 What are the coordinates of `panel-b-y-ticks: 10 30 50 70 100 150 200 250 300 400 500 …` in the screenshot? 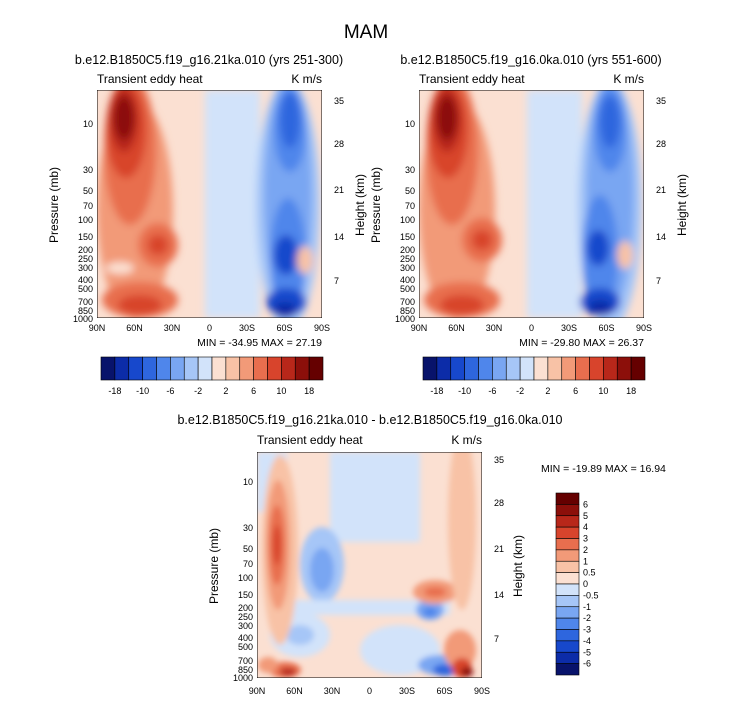 It's located at (405, 221).